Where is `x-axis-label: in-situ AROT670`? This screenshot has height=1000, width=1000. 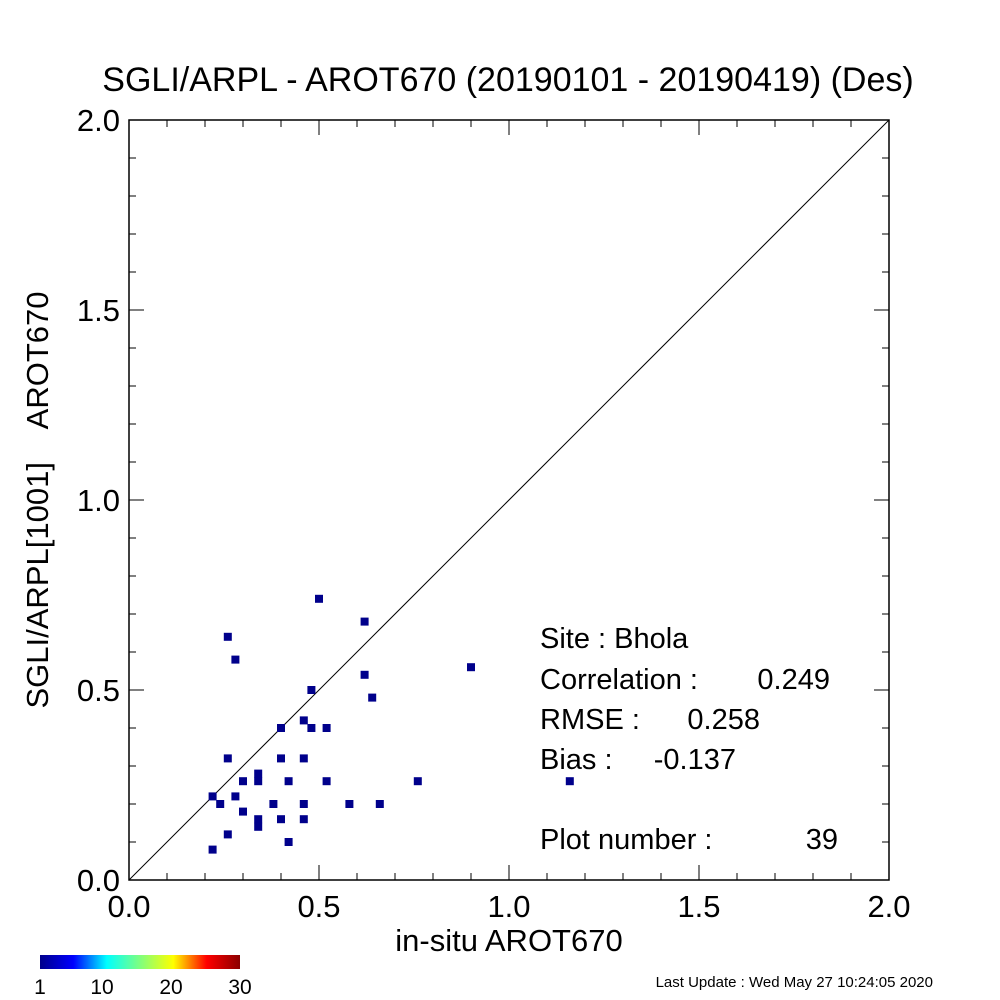
x-axis-label: in-situ AROT670 is located at coordinates (508, 940).